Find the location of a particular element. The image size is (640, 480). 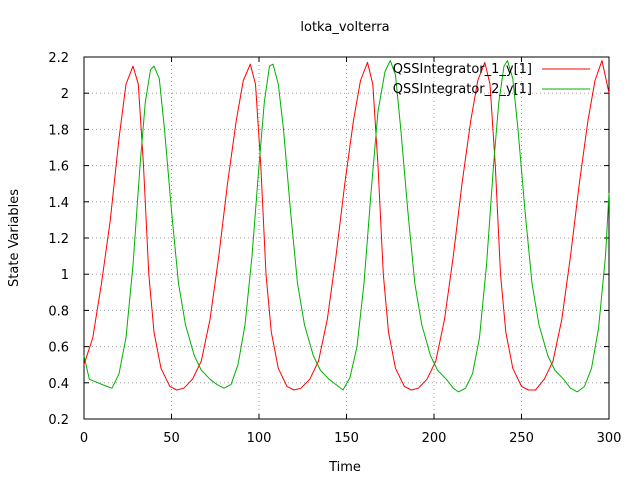

chart-title: lotka_volterra is located at coordinates (344, 27).